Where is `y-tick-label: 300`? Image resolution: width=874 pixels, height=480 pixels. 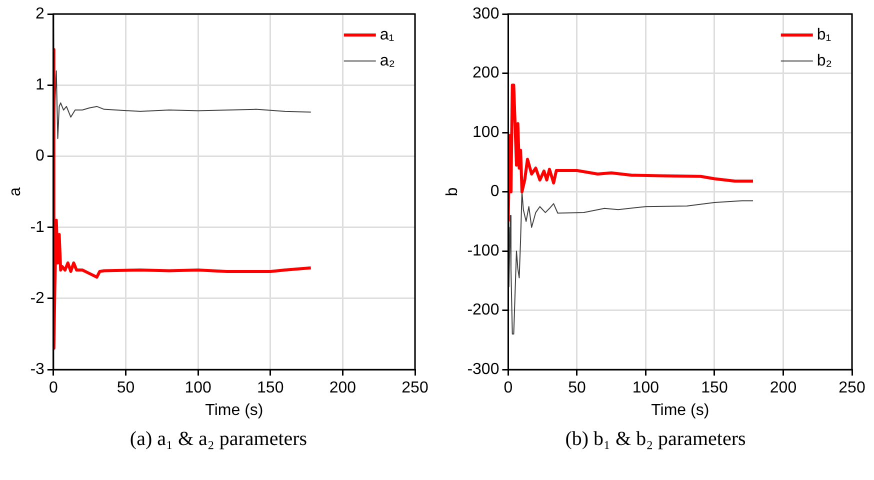
y-tick-label: 300 is located at coordinates (486, 13).